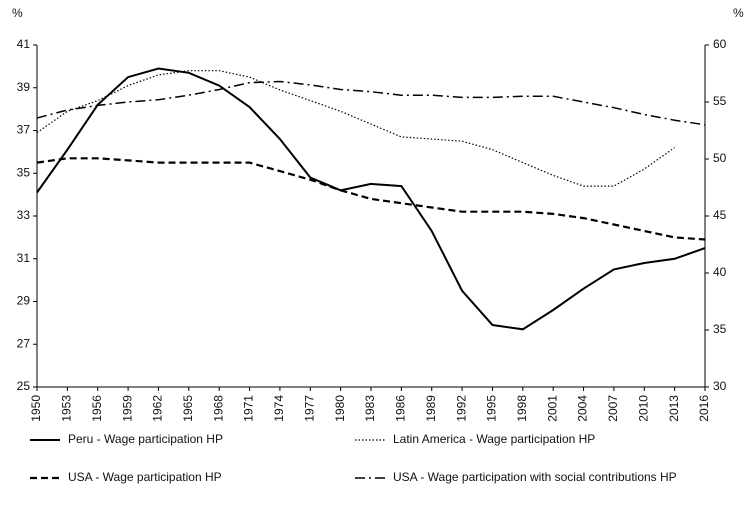 Image resolution: width=752 pixels, height=525 pixels. Describe the element at coordinates (249, 408) in the screenshot. I see `x-tick-label: 1971` at that location.